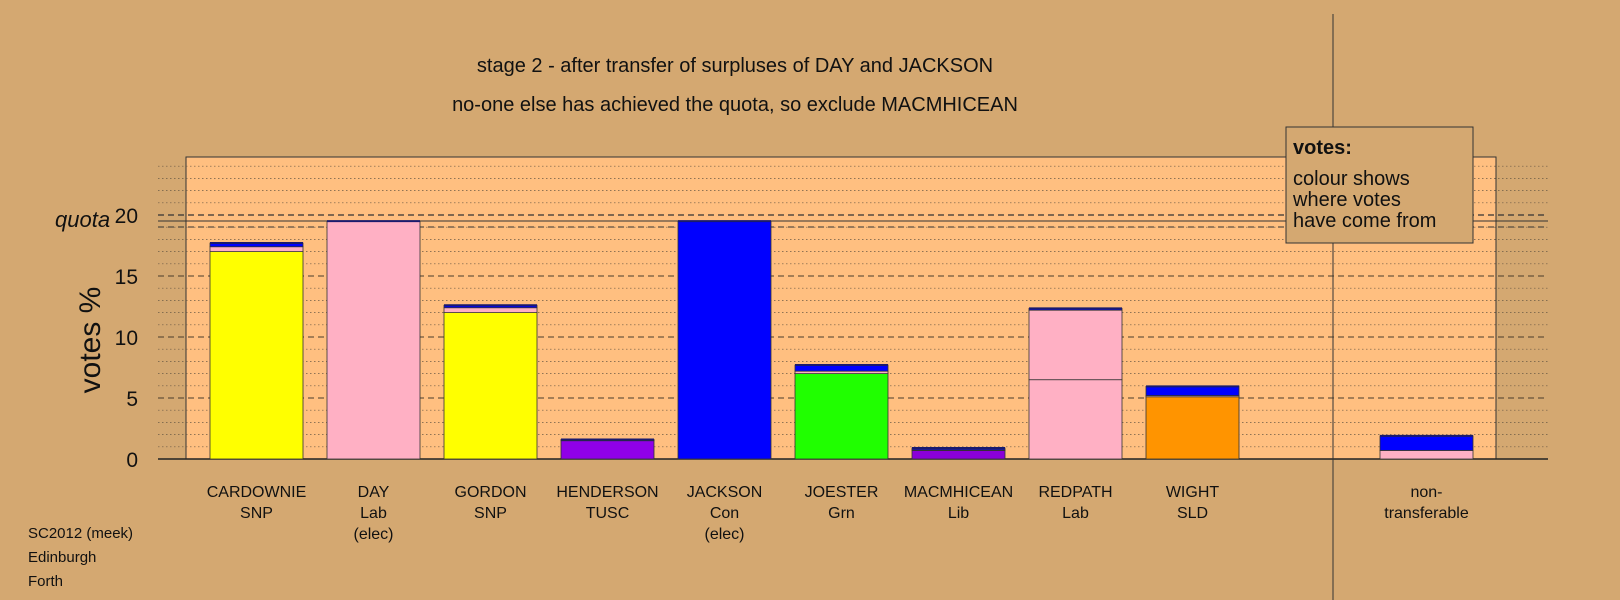 The height and width of the screenshot is (600, 1620). Describe the element at coordinates (1322, 148) in the screenshot. I see `legend-title: votes:` at that location.